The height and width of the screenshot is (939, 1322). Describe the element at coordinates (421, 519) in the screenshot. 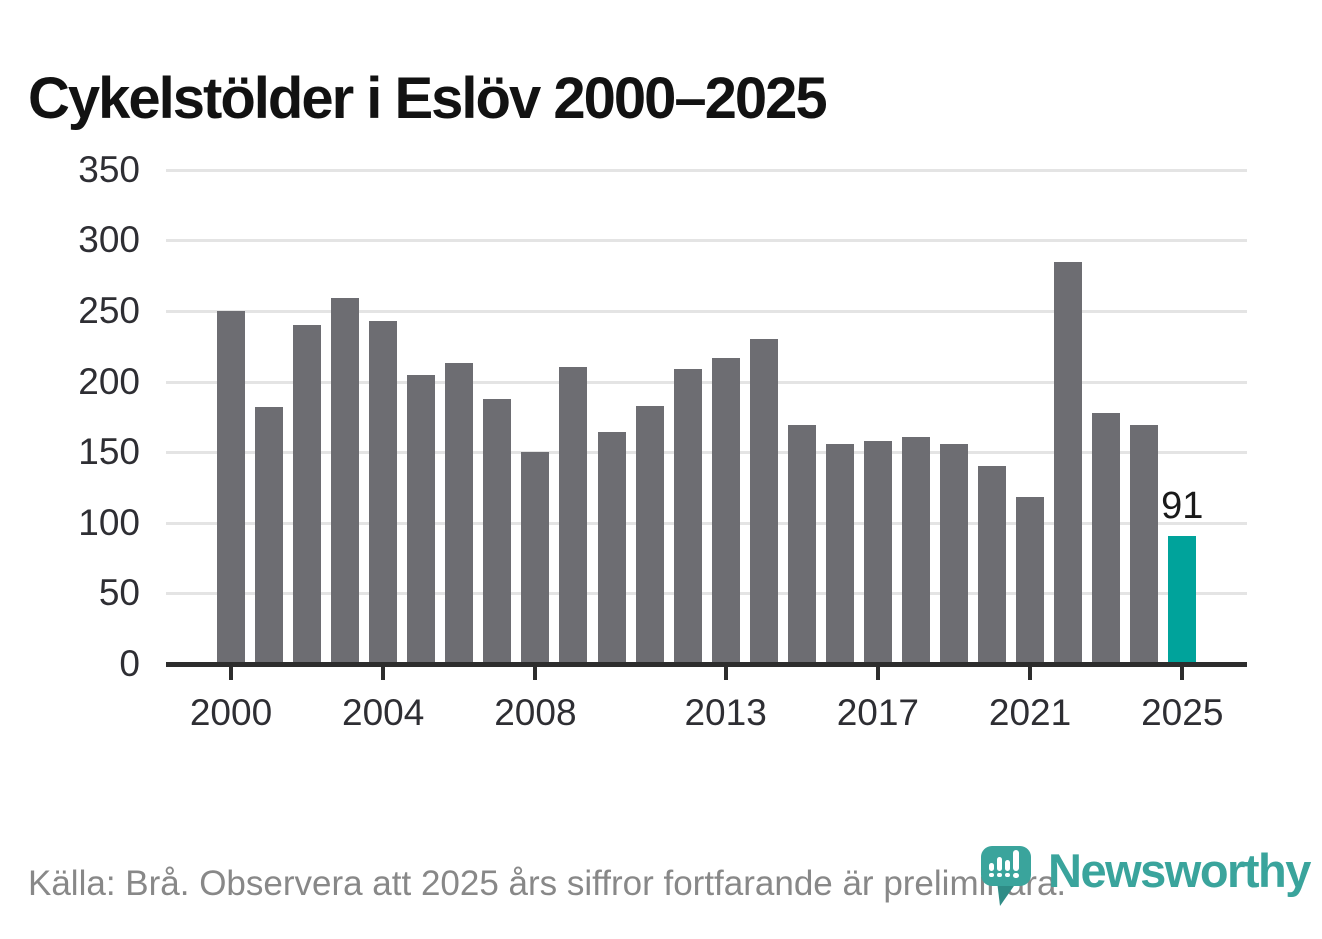

I see `bar-2005` at that location.